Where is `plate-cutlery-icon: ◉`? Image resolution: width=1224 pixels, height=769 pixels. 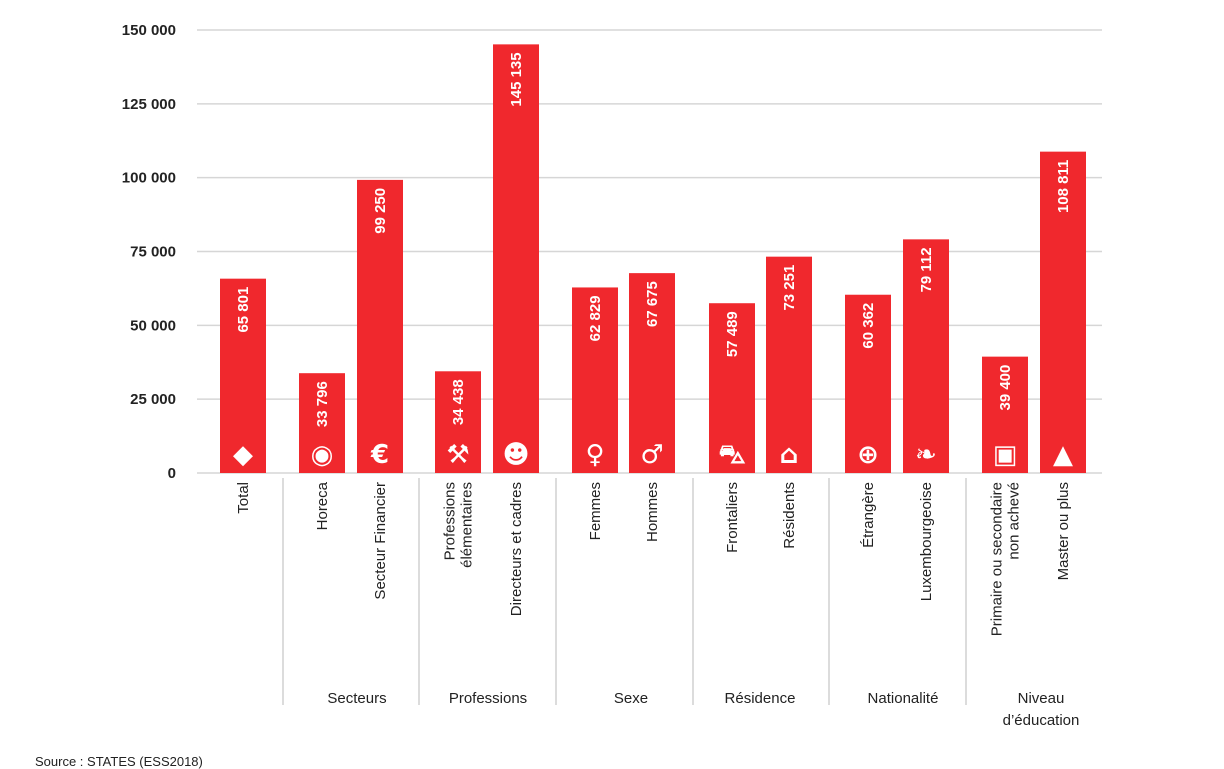
plate-cutlery-icon: ◉ is located at coordinates (322, 455).